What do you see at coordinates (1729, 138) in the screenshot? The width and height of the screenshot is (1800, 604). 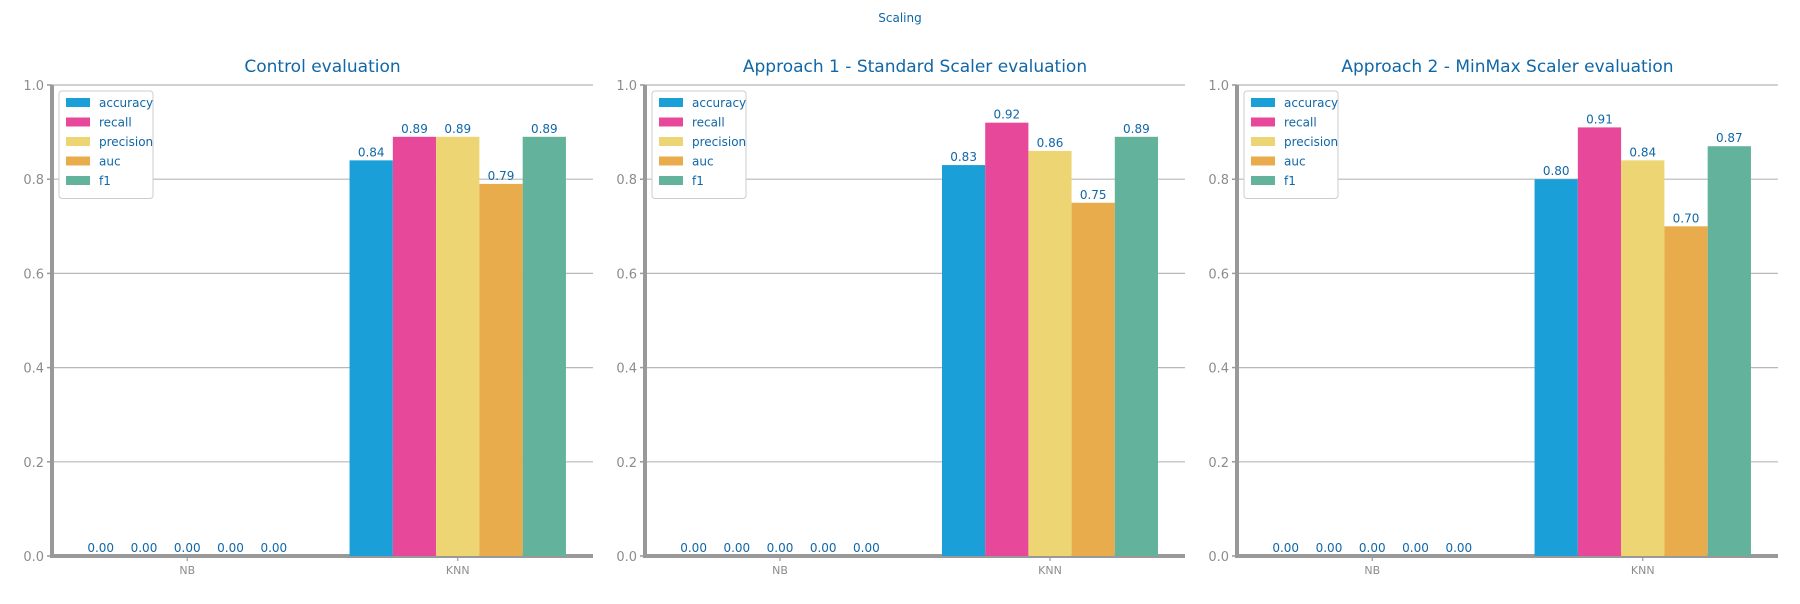 I see `data-label: 0.87` at bounding box center [1729, 138].